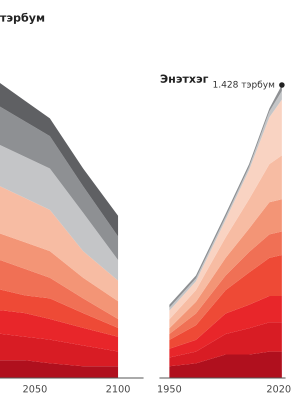  I want to click on x-tick-label: 1950, so click(170, 388).